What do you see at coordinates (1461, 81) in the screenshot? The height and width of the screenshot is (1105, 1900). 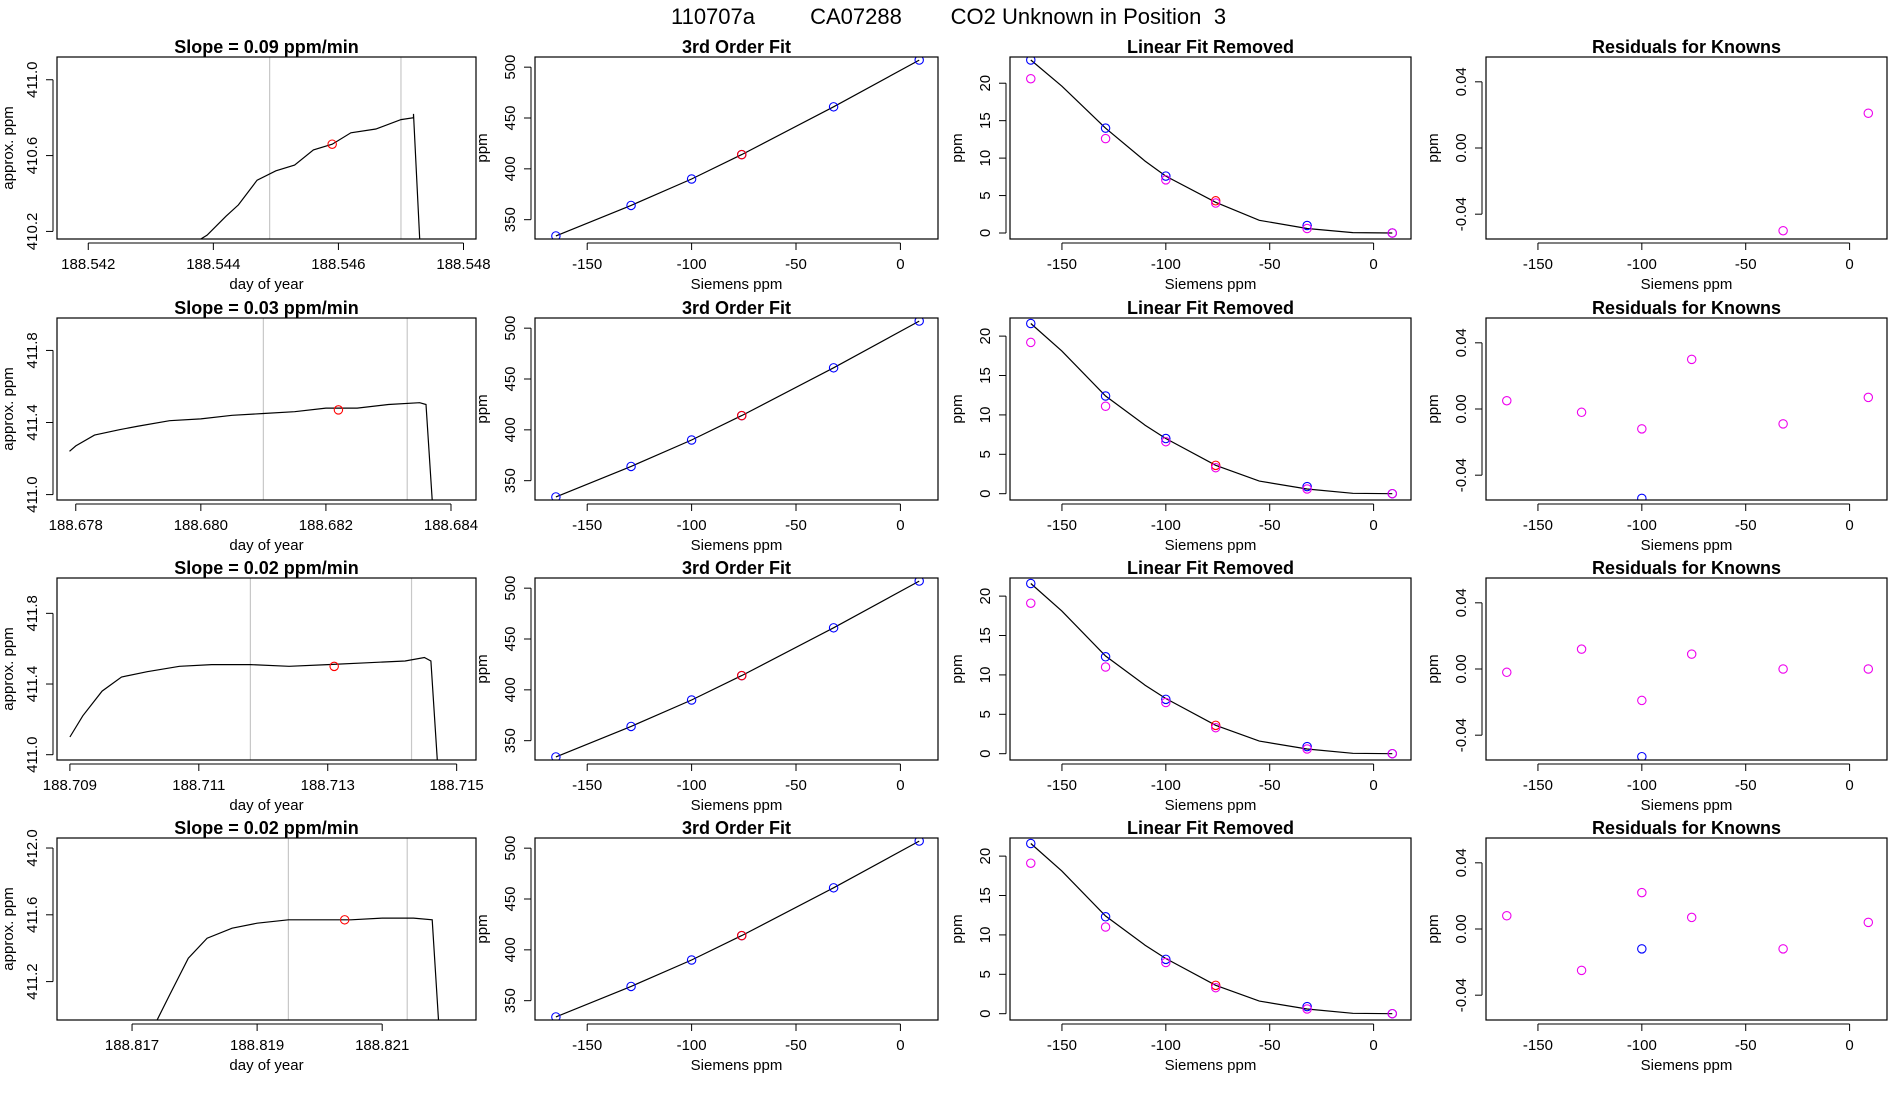 I see `y-tick-label: 0.04` at bounding box center [1461, 81].